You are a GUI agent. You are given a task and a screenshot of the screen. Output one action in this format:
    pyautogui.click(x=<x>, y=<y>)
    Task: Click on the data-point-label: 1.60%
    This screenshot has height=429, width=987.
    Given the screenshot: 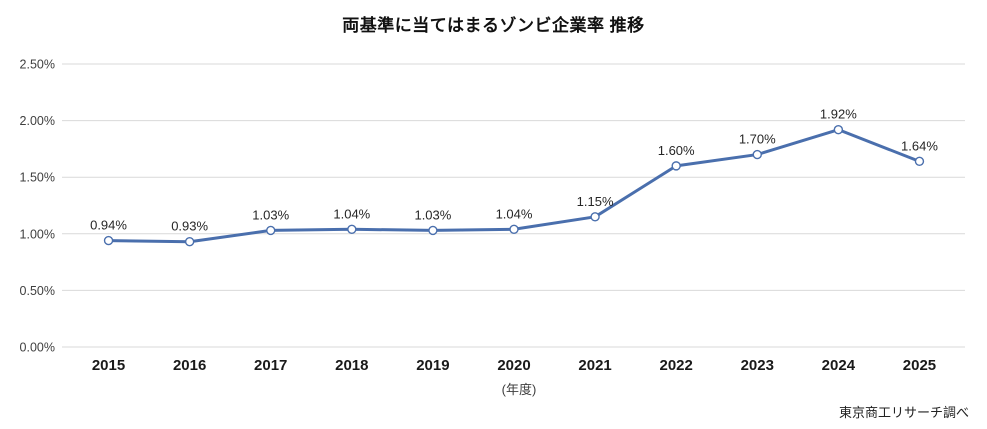 What is the action you would take?
    pyautogui.click(x=676, y=150)
    